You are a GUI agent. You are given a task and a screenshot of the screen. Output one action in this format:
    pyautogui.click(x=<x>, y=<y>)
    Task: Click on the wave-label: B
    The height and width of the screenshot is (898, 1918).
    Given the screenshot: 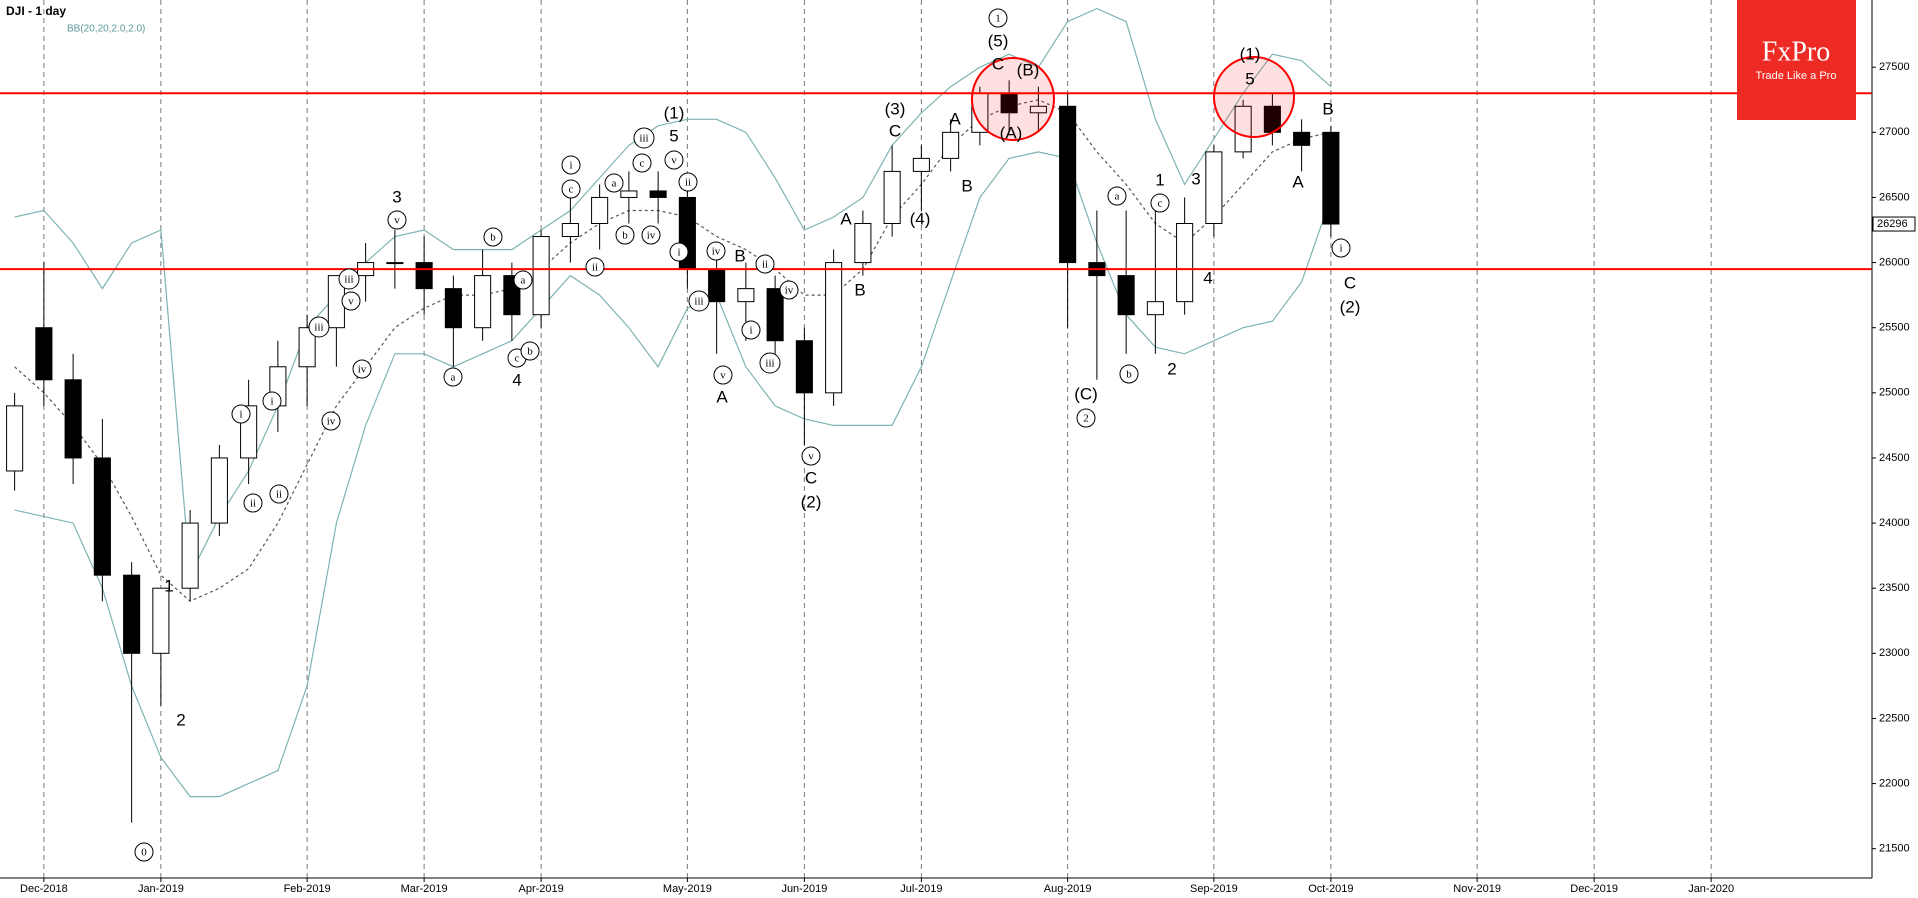 What is the action you would take?
    pyautogui.click(x=966, y=185)
    